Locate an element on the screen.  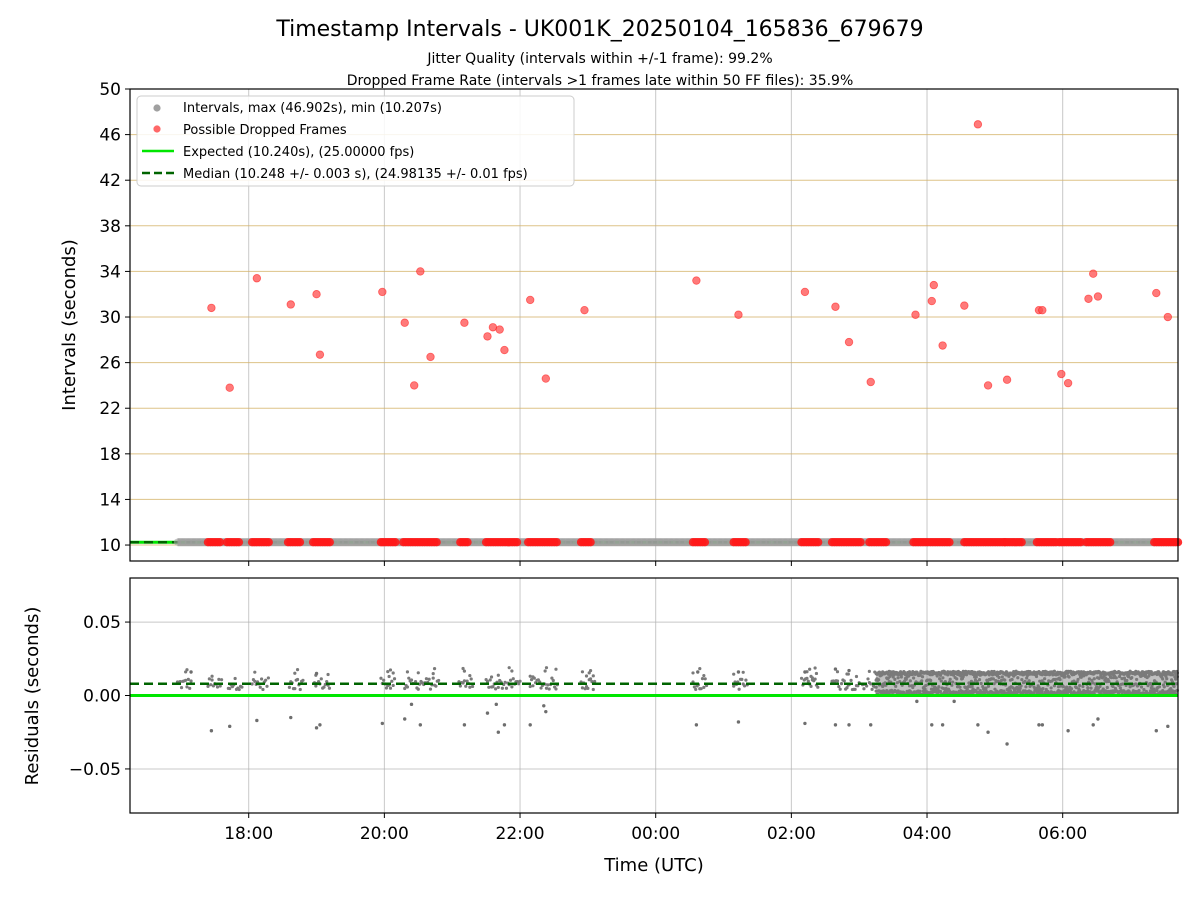
top-ytick-label: 18 is located at coordinates (110, 455).